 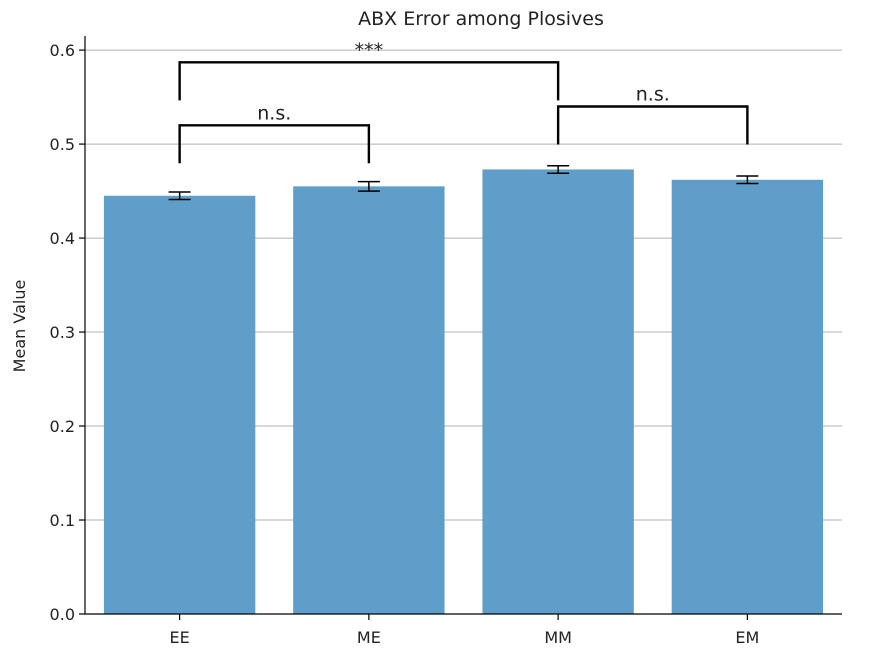 What do you see at coordinates (747, 637) in the screenshot?
I see `x-tick-label: EM` at bounding box center [747, 637].